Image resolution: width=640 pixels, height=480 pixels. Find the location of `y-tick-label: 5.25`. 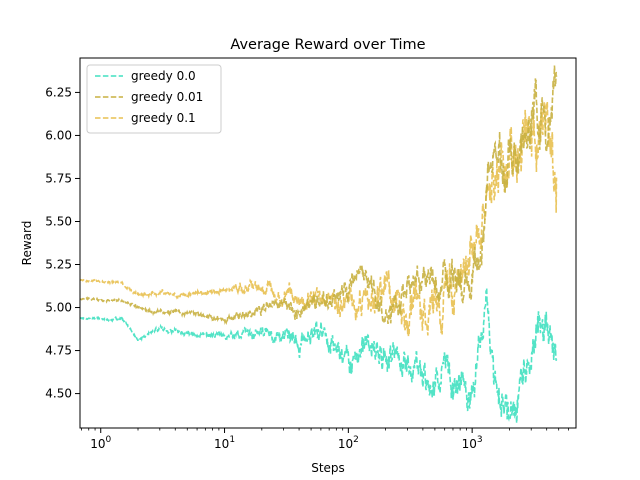

y-tick-label: 5.25 is located at coordinates (58, 265).